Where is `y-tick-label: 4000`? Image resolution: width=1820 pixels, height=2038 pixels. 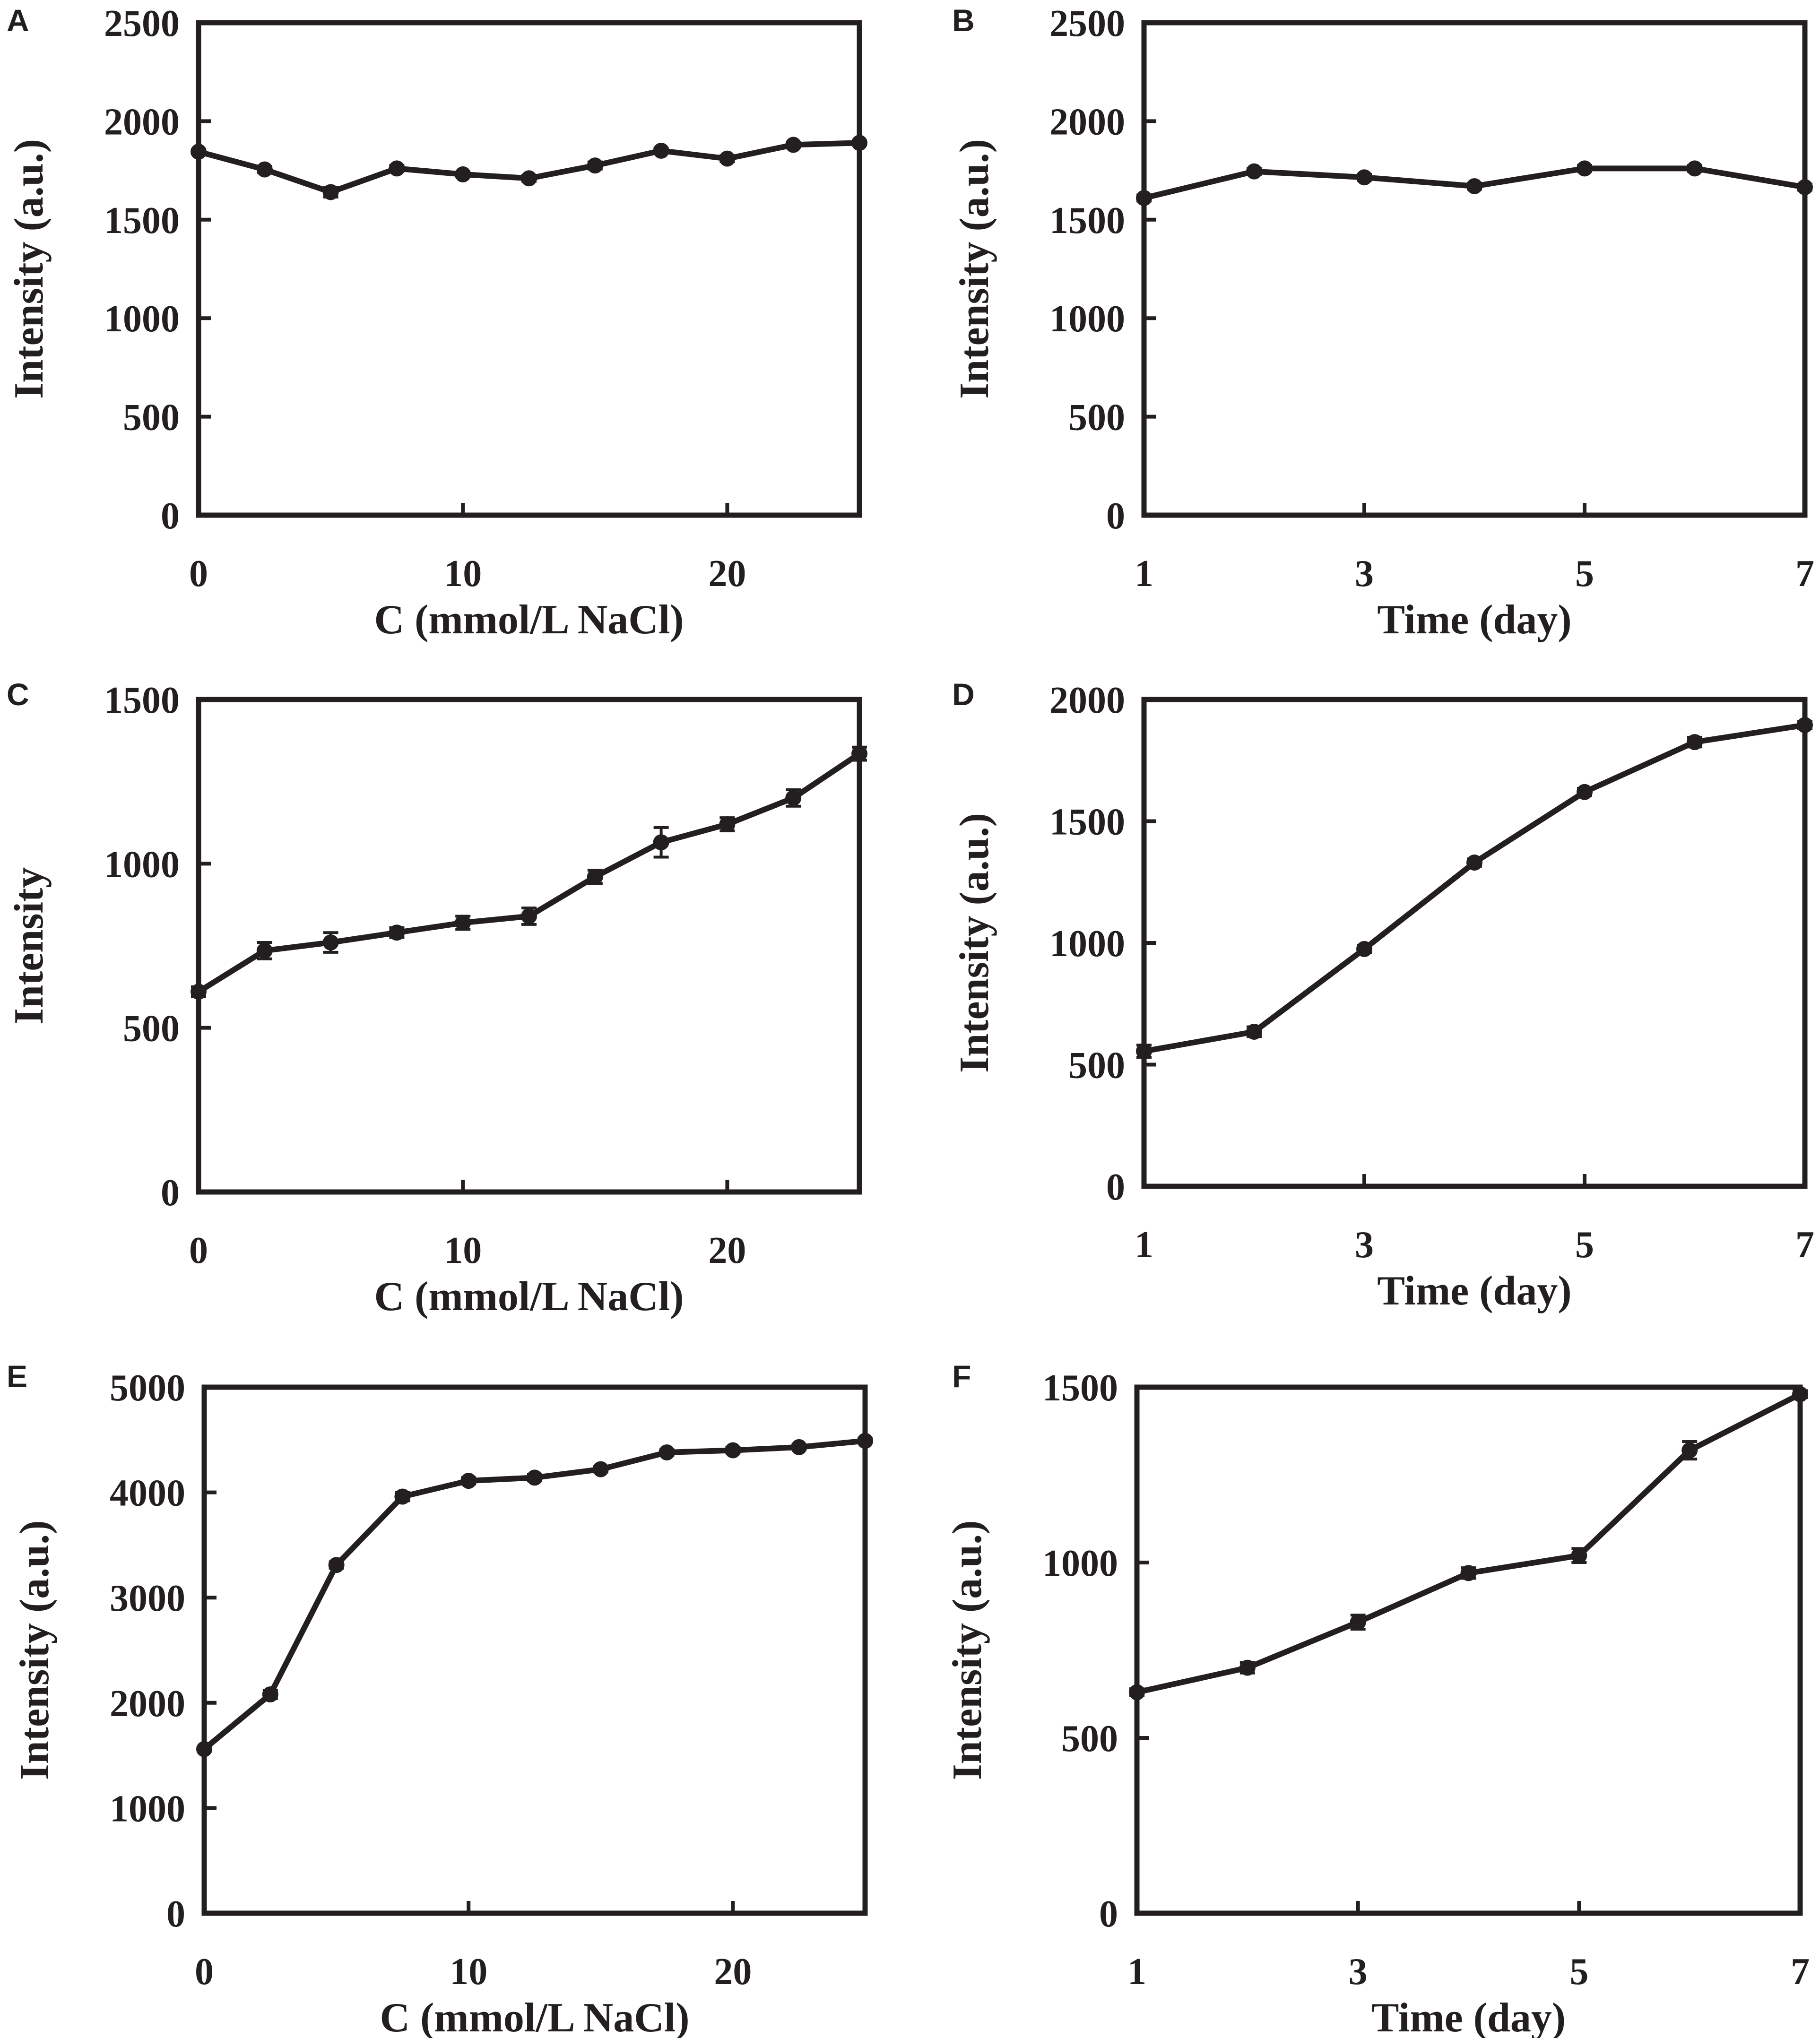
y-tick-label: 4000 is located at coordinates (147, 1493).